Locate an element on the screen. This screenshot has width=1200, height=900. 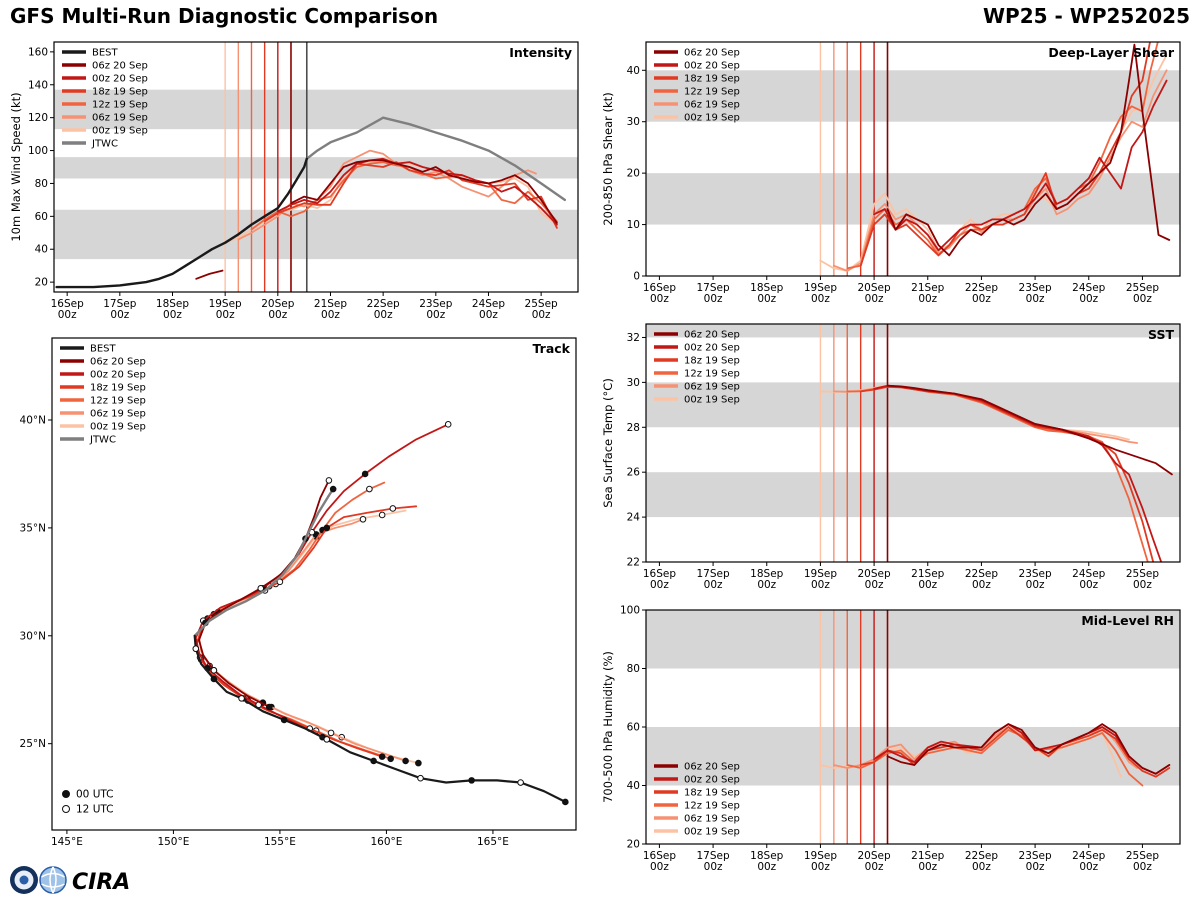
cira-wordmark: CIRA is located at coordinates (101, 882).